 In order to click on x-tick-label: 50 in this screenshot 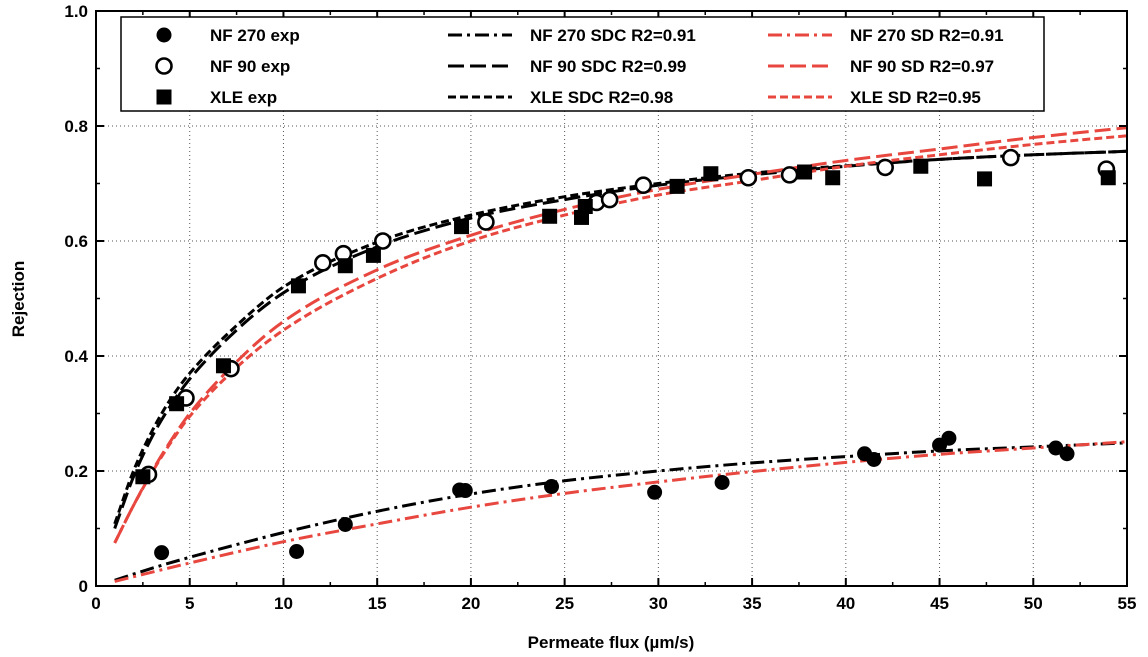, I will do `click(1033, 603)`.